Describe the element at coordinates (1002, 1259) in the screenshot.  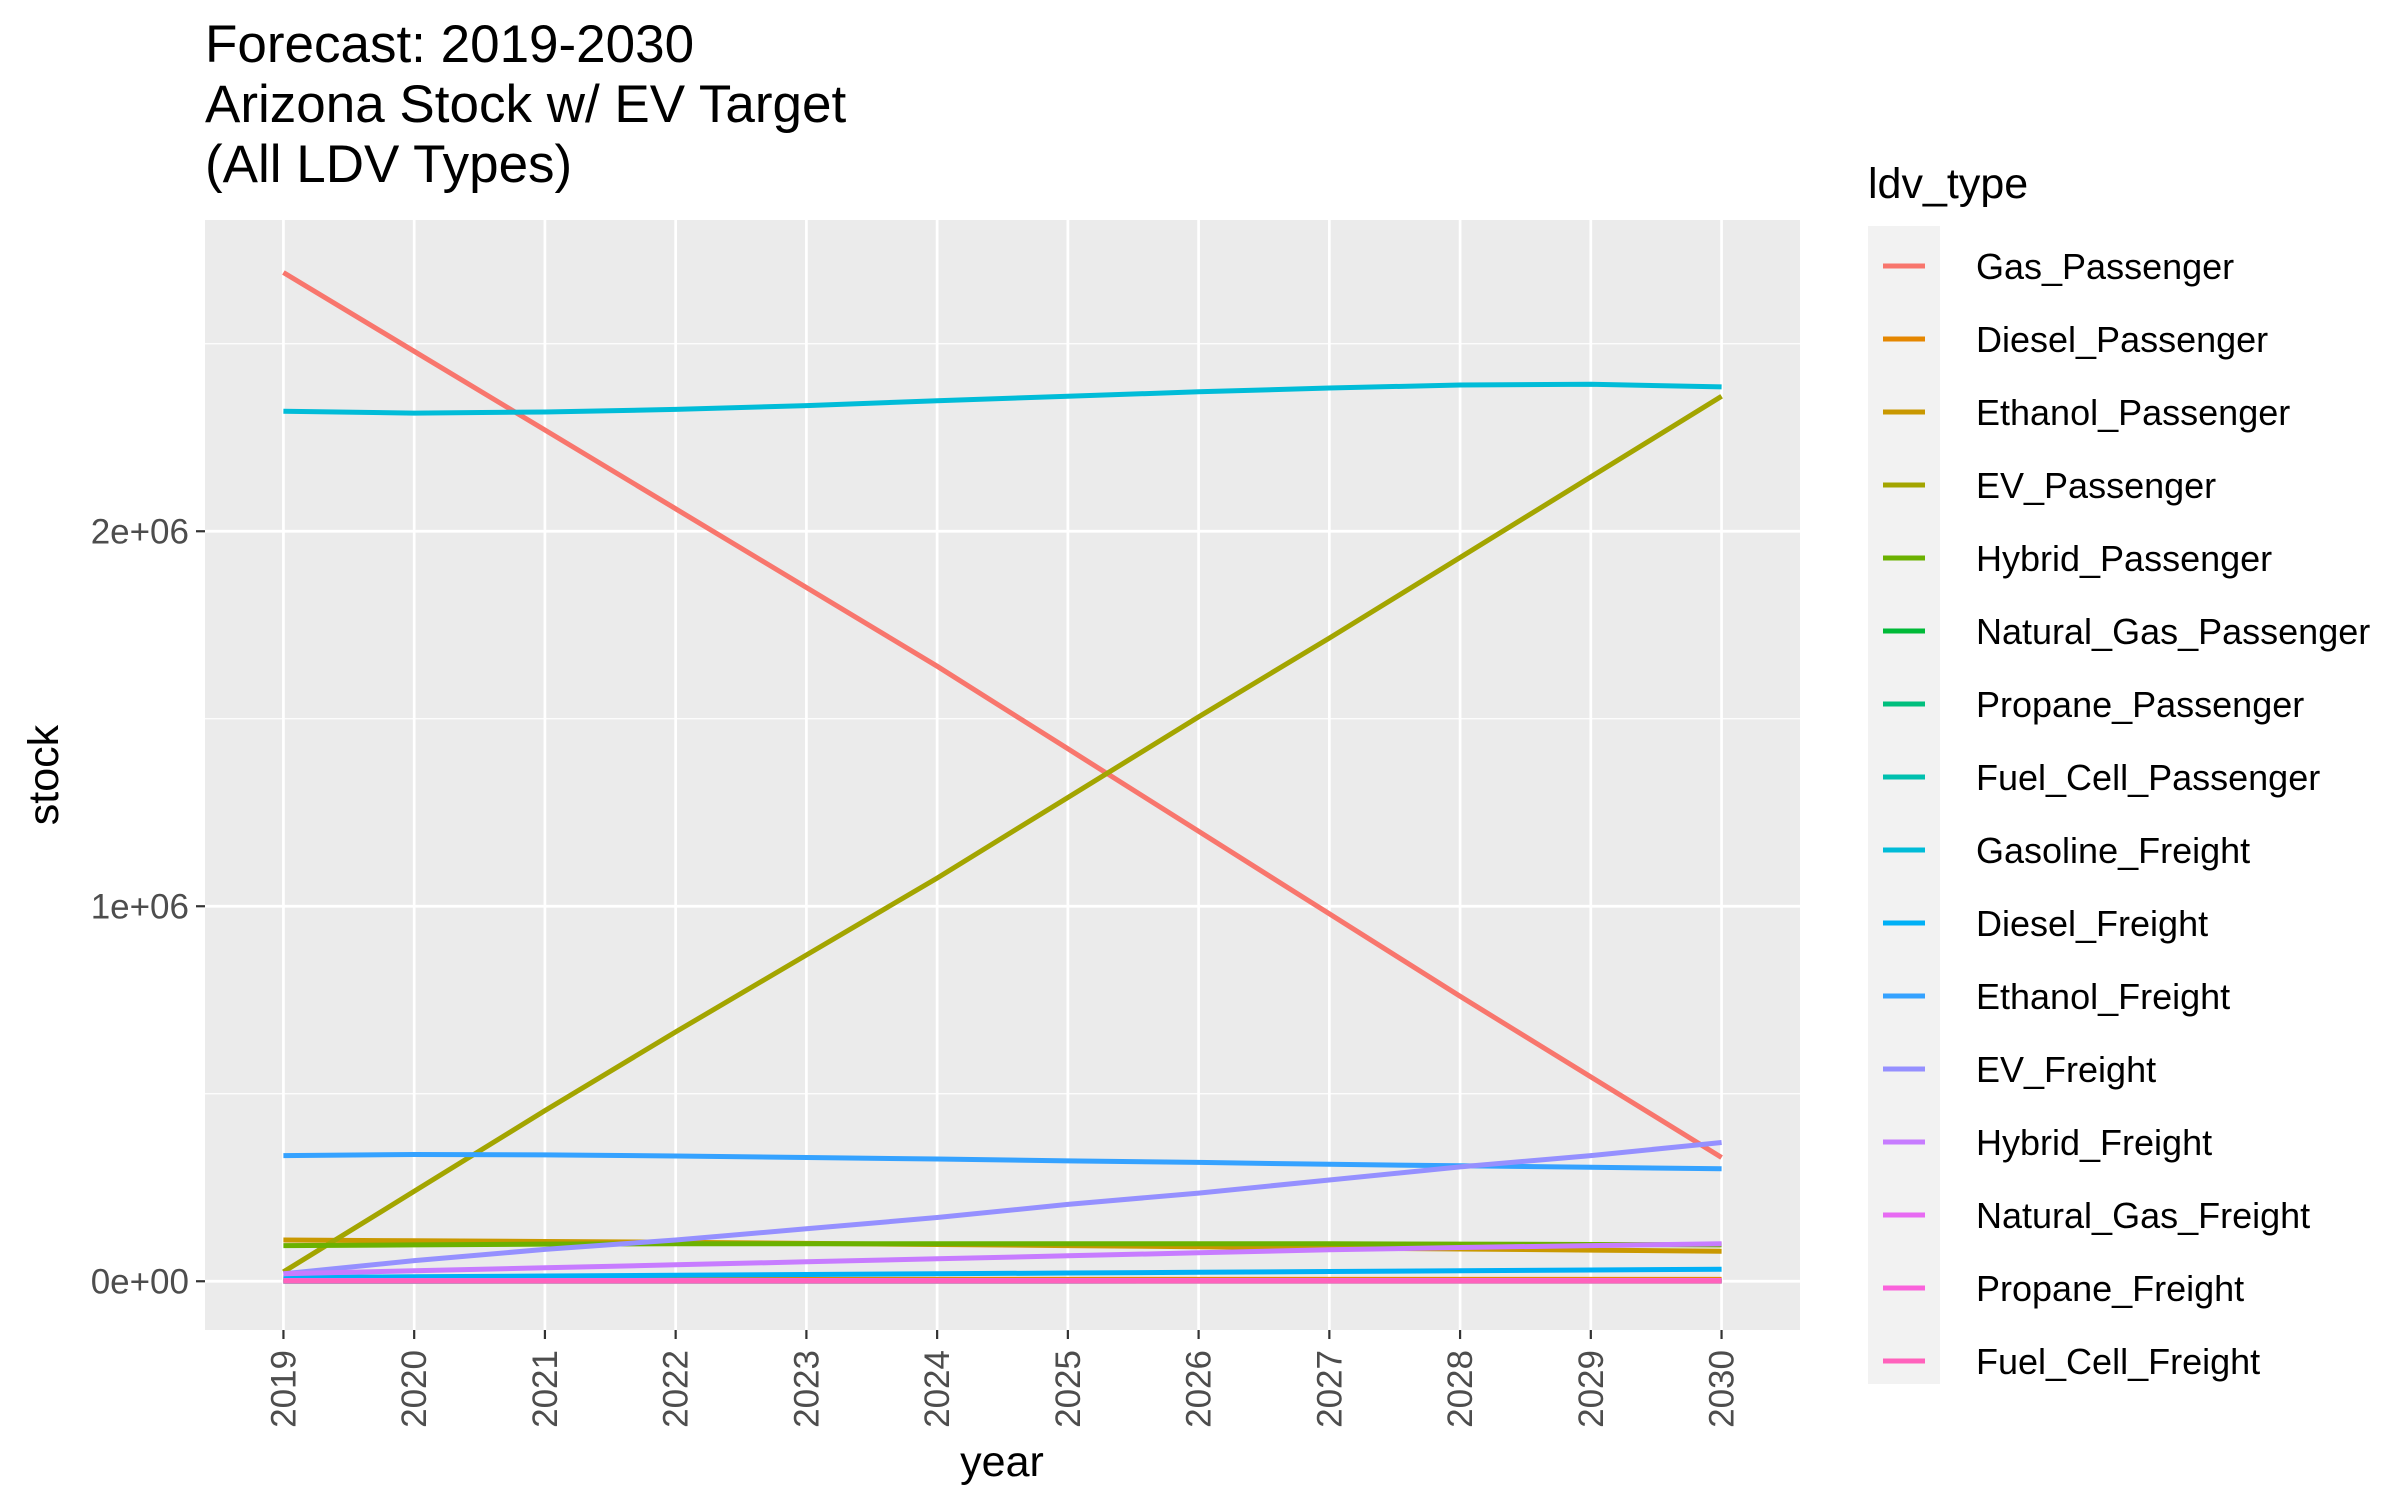
I see `series-line-hybrid-freight` at that location.